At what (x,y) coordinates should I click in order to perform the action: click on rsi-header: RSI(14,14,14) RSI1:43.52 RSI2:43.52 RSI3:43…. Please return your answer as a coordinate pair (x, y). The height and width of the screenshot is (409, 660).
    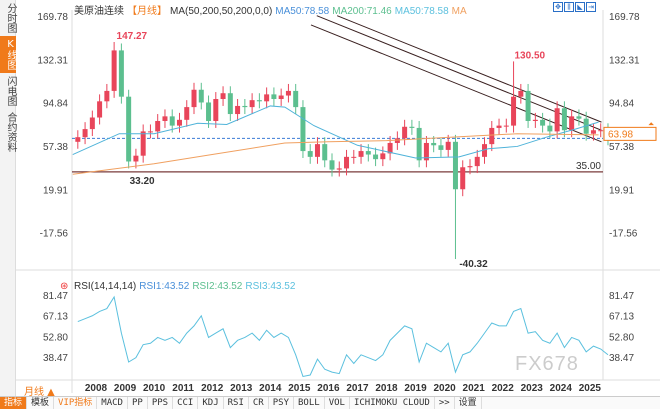
    Looking at the image, I should click on (186, 286).